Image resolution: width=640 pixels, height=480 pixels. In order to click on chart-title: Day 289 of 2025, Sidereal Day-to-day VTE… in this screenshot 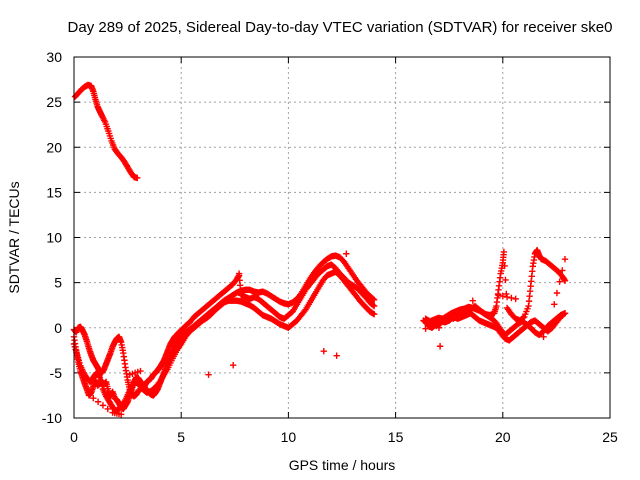, I will do `click(340, 27)`.